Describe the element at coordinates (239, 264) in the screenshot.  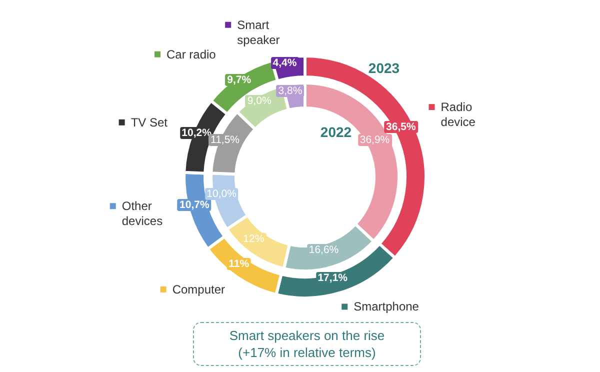
I see `data-label: 11%` at that location.